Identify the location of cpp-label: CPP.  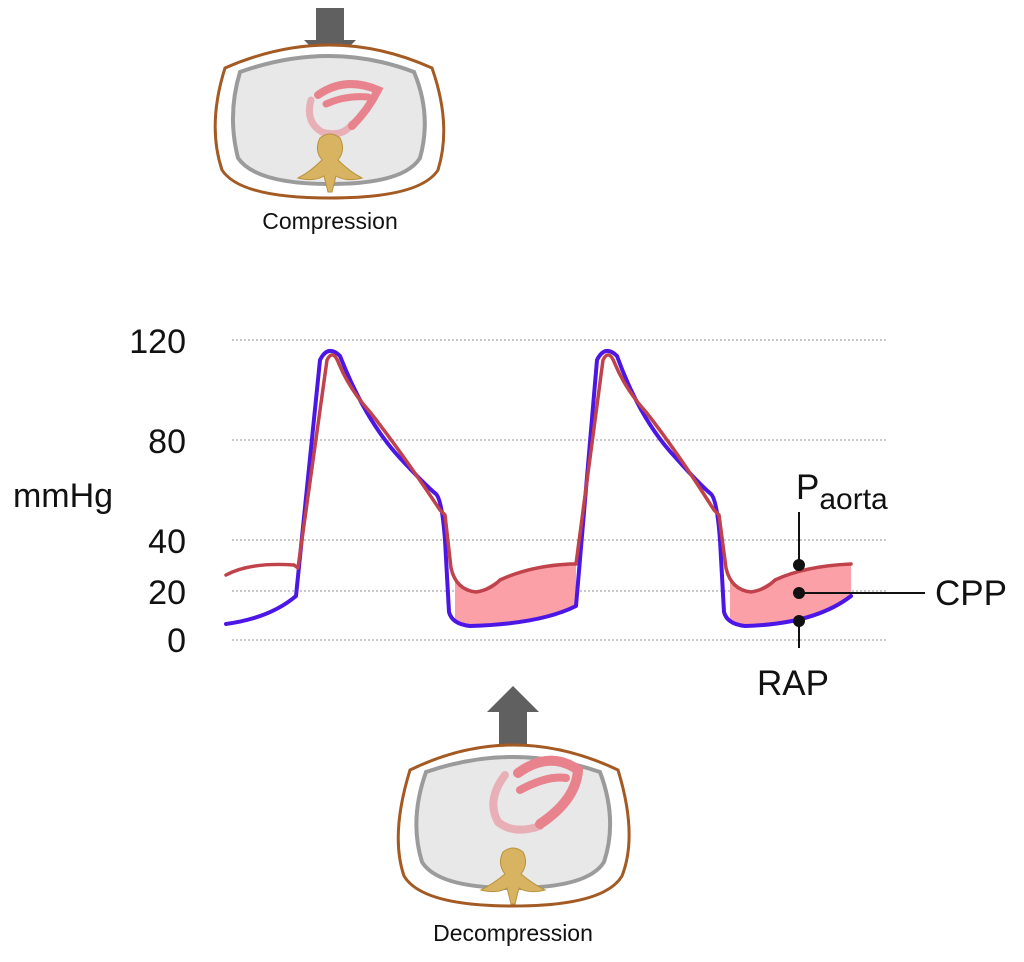
(971, 593).